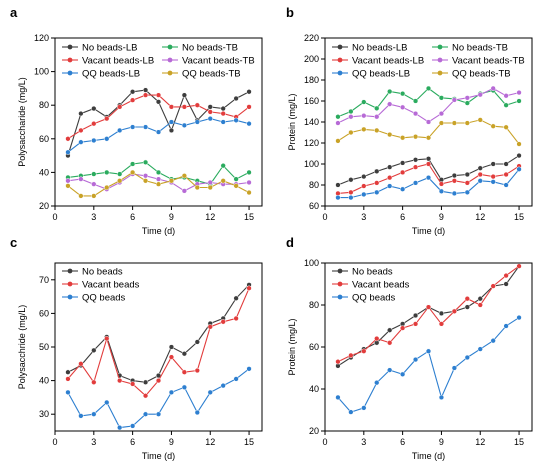  What do you see at coordinates (388, 61) in the screenshot?
I see `legend-entry: Vacant beads-LB` at bounding box center [388, 61].